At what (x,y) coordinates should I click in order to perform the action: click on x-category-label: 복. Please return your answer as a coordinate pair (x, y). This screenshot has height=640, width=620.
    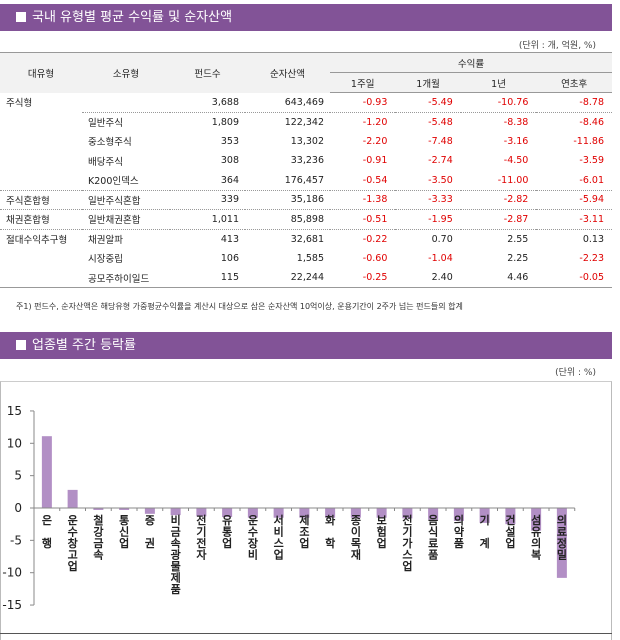
    Looking at the image, I should click on (536, 555).